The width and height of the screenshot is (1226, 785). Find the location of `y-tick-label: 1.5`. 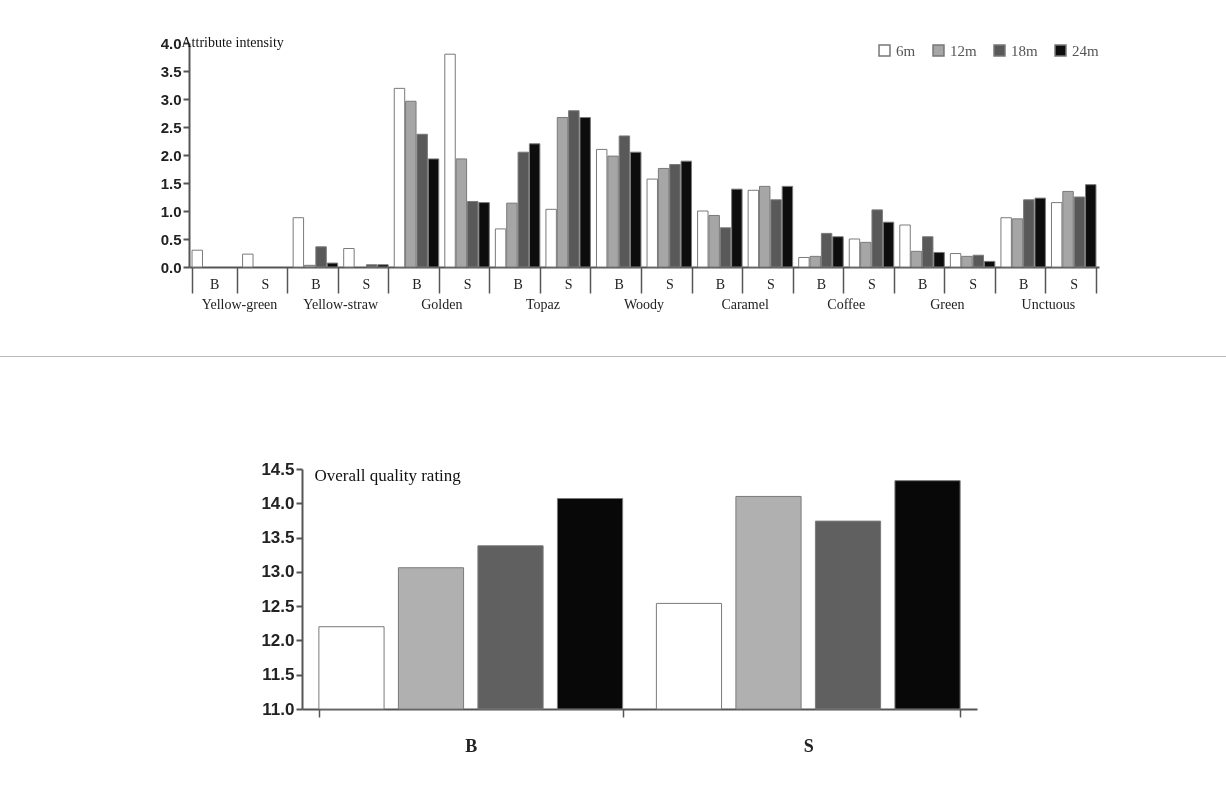

y-tick-label: 1.5 is located at coordinates (171, 183).